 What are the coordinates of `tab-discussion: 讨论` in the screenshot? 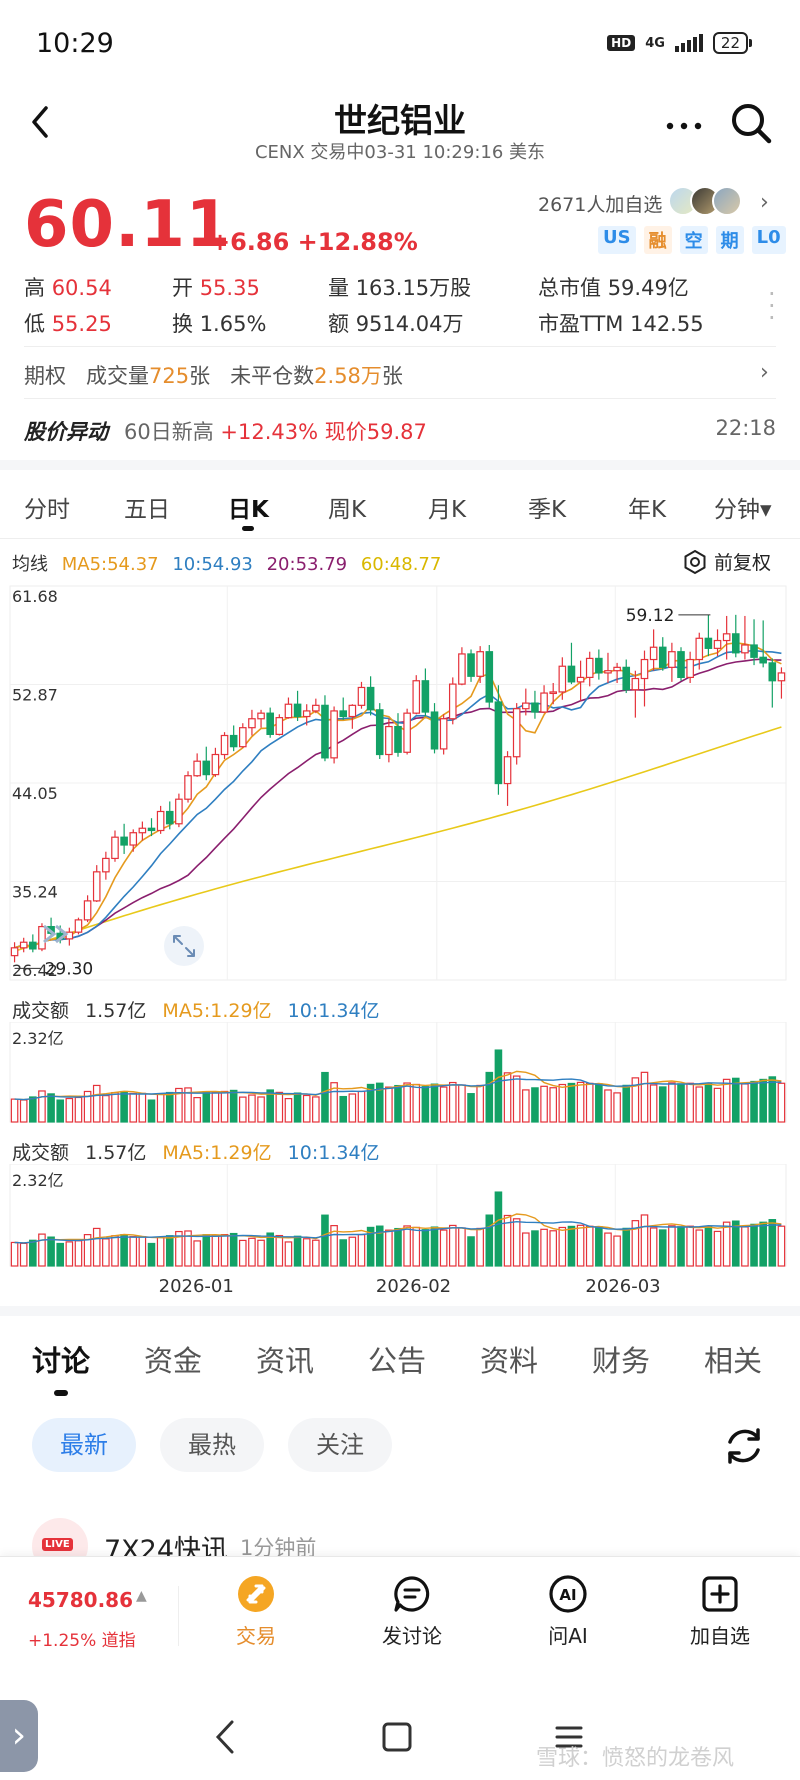 It's located at (61, 1367).